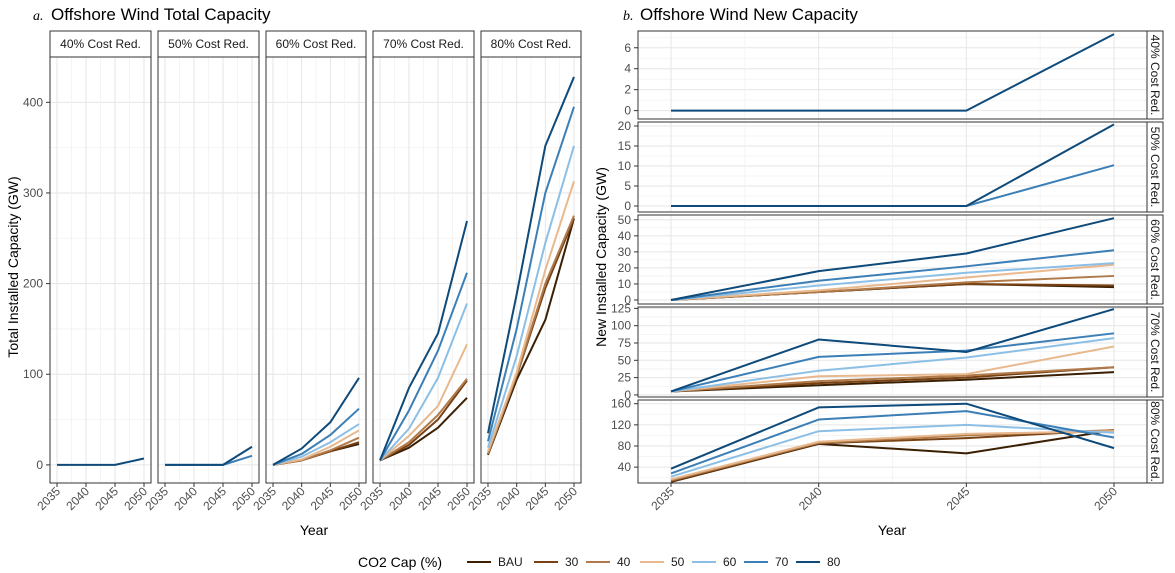  I want to click on y-tick-label: 300, so click(33, 193).